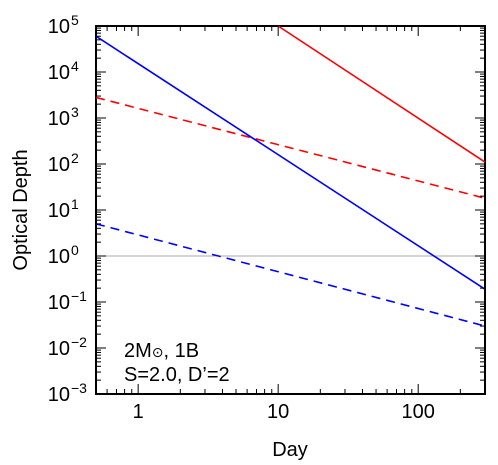  What do you see at coordinates (177, 375) in the screenshot?
I see `annotation-params: S=2.0, D’=2` at bounding box center [177, 375].